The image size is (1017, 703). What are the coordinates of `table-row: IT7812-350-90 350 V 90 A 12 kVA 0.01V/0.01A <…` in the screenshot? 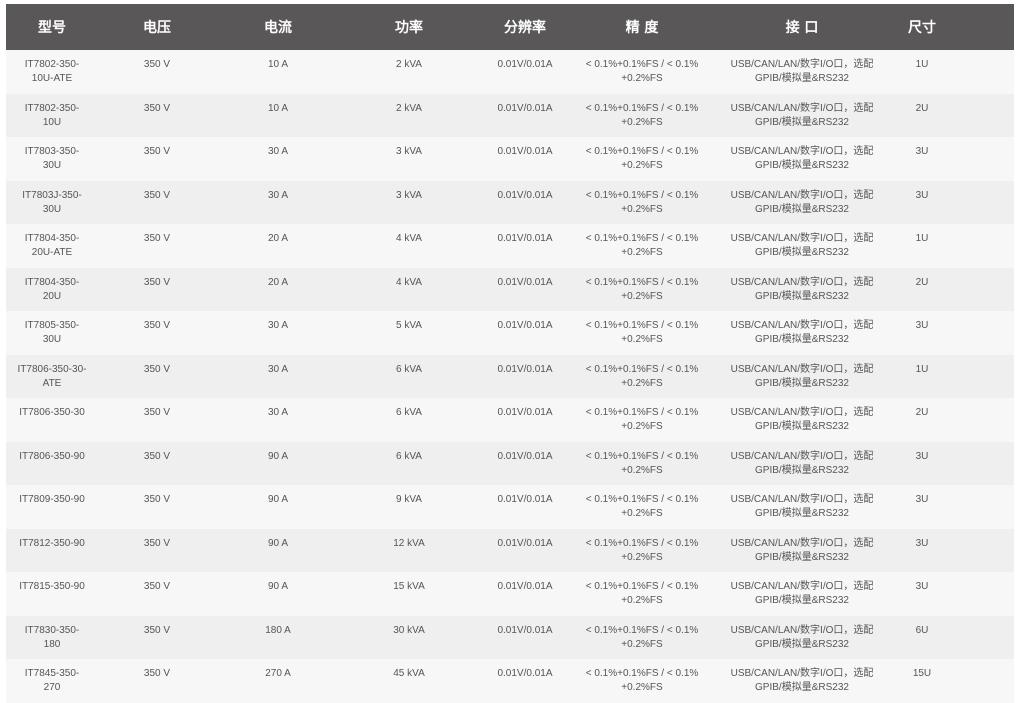 It's located at (510, 550).